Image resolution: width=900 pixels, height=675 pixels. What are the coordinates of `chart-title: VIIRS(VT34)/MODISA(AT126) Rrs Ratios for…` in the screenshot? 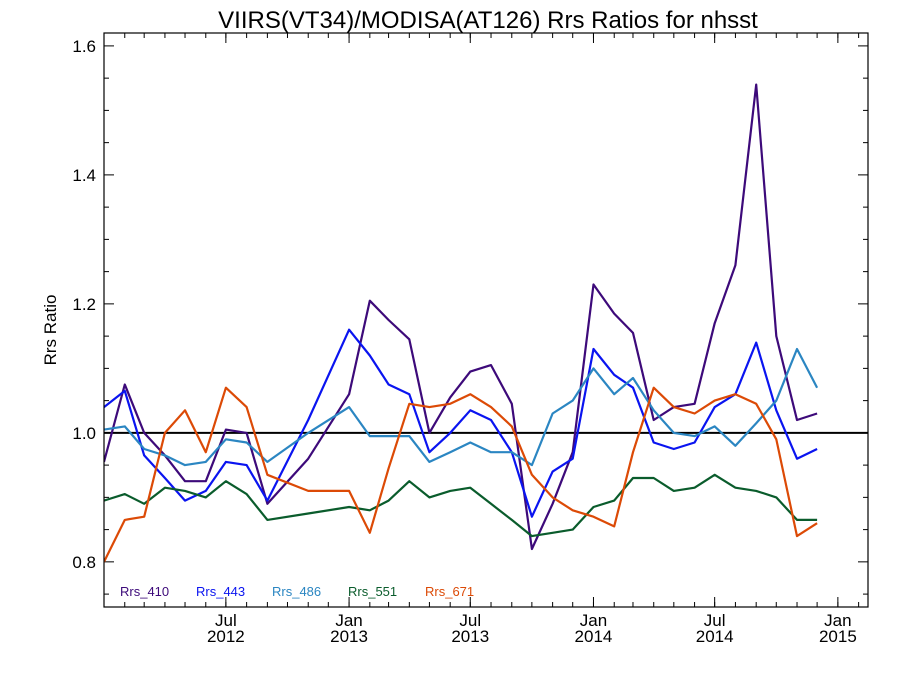 It's located at (488, 20).